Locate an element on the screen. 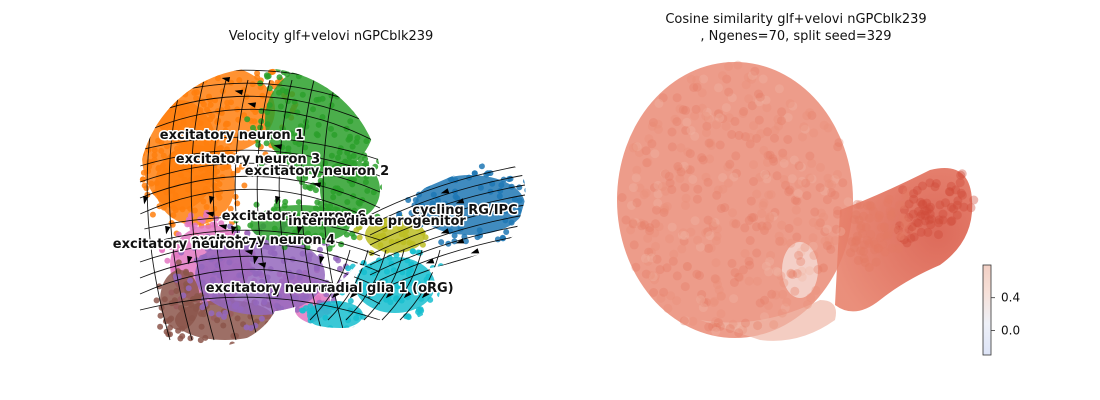 This screenshot has width=1100, height=400. velocity-arrow is located at coordinates (475, 211).